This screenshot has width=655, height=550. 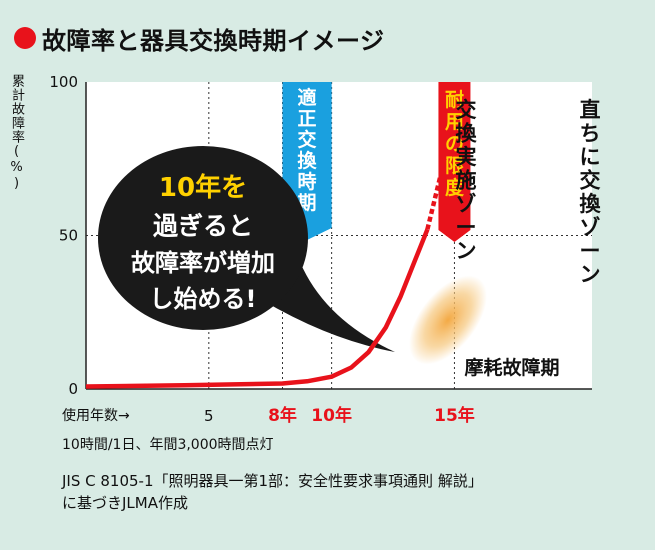 What do you see at coordinates (466, 251) in the screenshot?
I see `replace-zone-label-char: ン` at bounding box center [466, 251].